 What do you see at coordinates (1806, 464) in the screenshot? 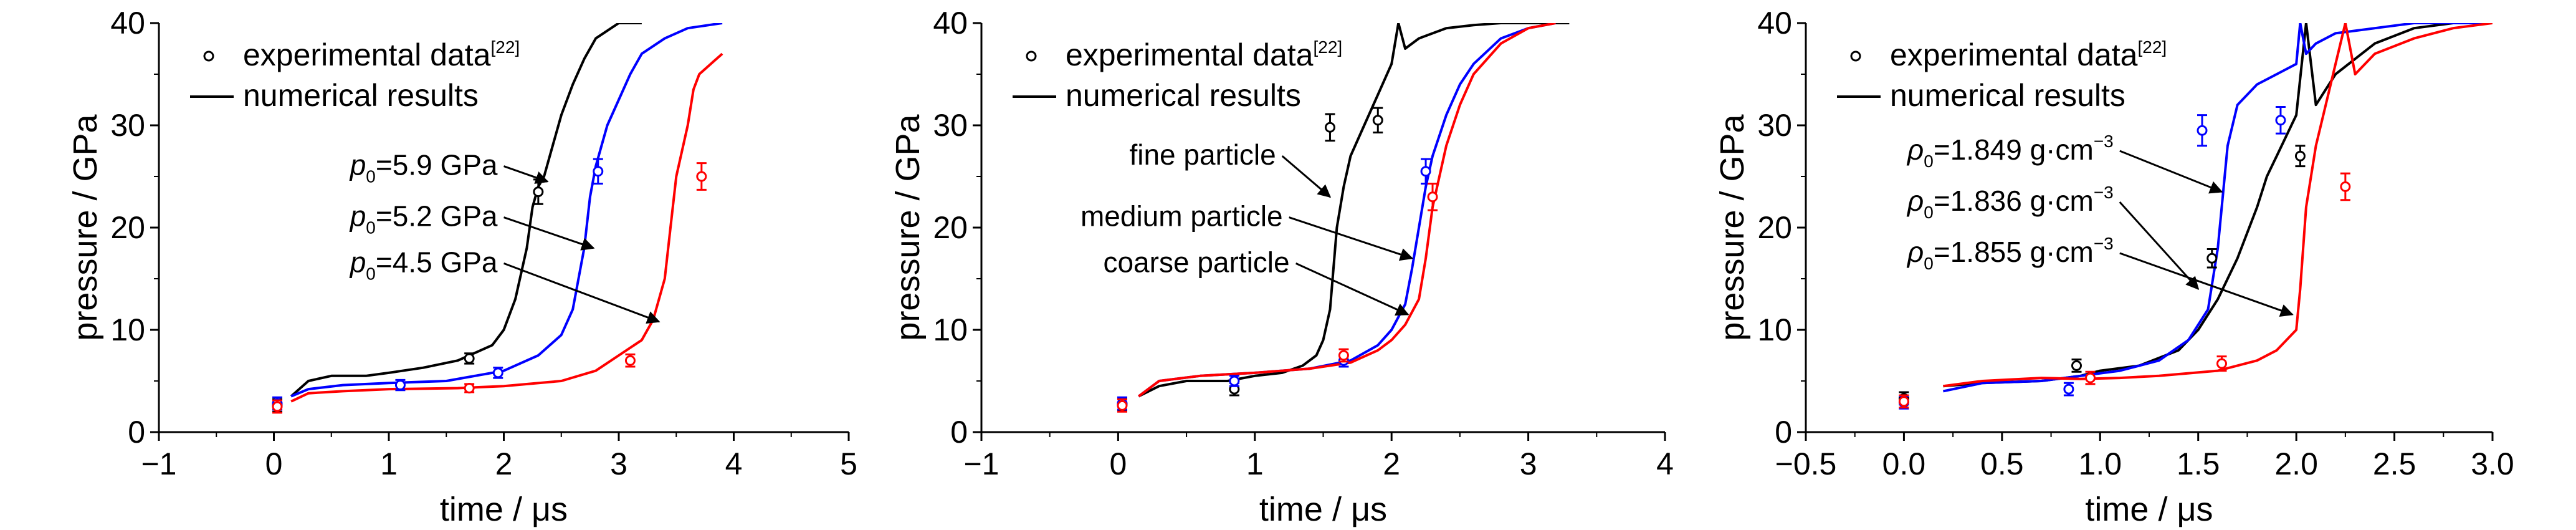
I see `x-tick-label: −0.5` at bounding box center [1806, 464].